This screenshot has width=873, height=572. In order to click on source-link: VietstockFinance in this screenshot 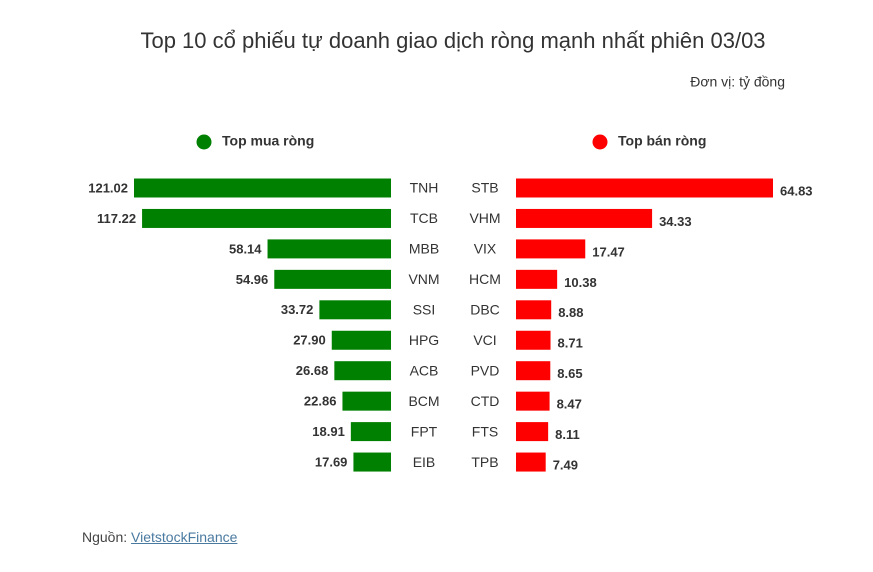, I will do `click(184, 537)`.